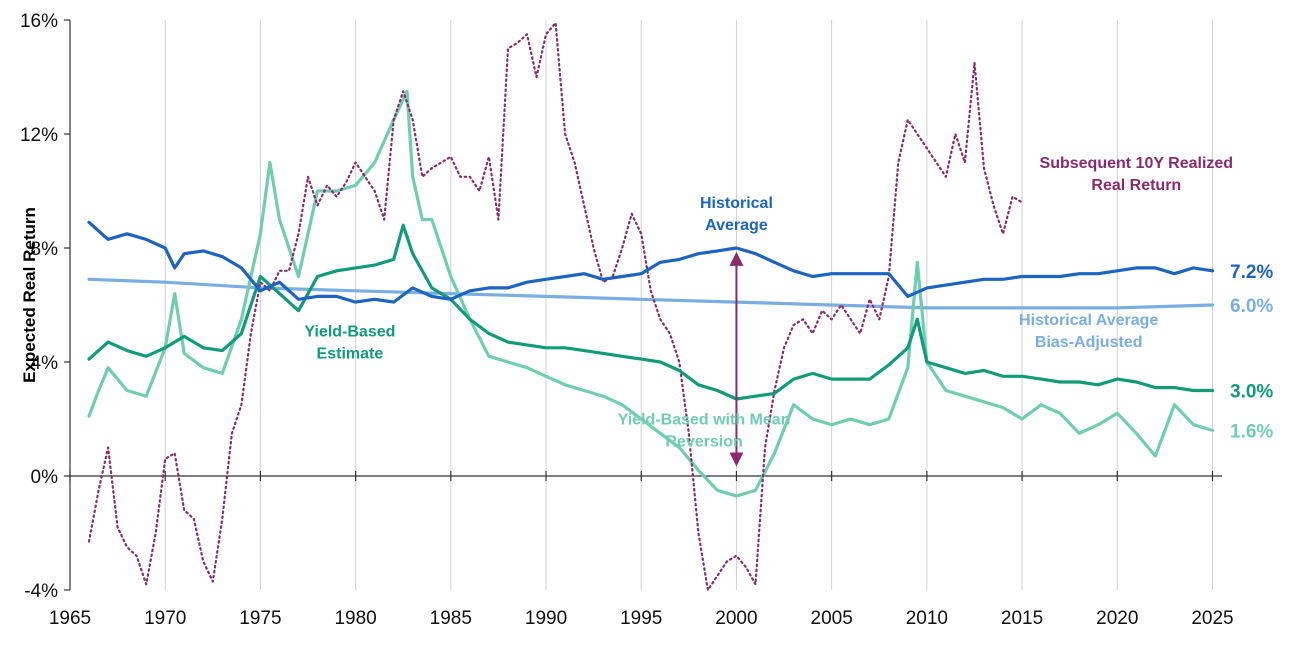 The image size is (1302, 647). Describe the element at coordinates (927, 618) in the screenshot. I see `x-tick-label: 2010` at that location.